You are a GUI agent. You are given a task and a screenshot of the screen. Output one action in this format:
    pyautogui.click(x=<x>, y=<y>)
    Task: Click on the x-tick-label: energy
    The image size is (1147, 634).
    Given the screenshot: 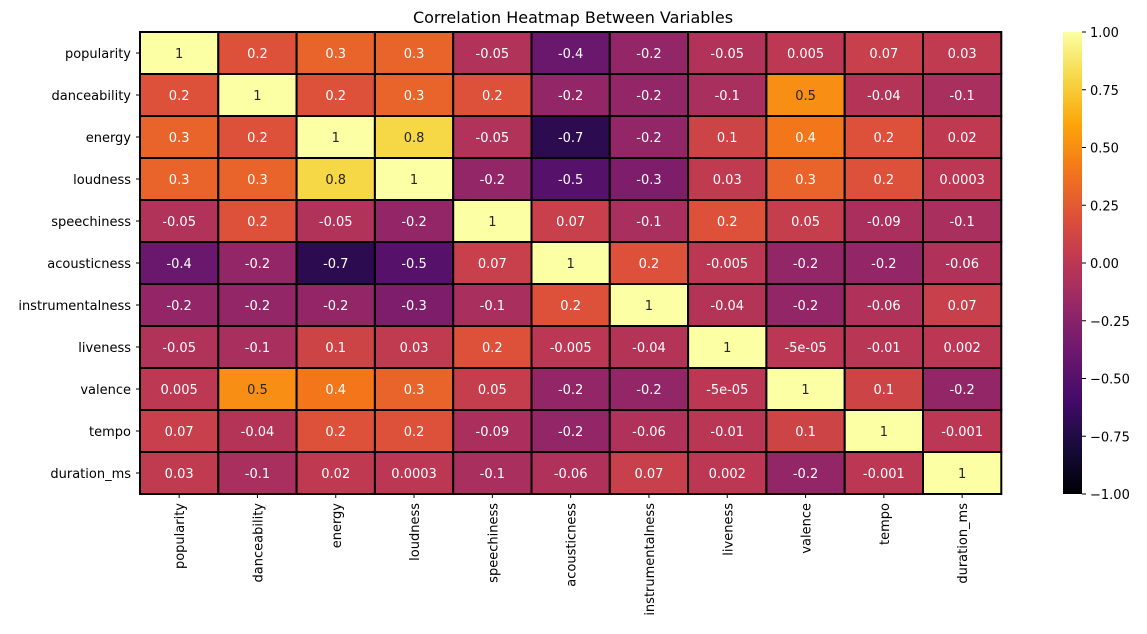 What is the action you would take?
    pyautogui.click(x=337, y=526)
    